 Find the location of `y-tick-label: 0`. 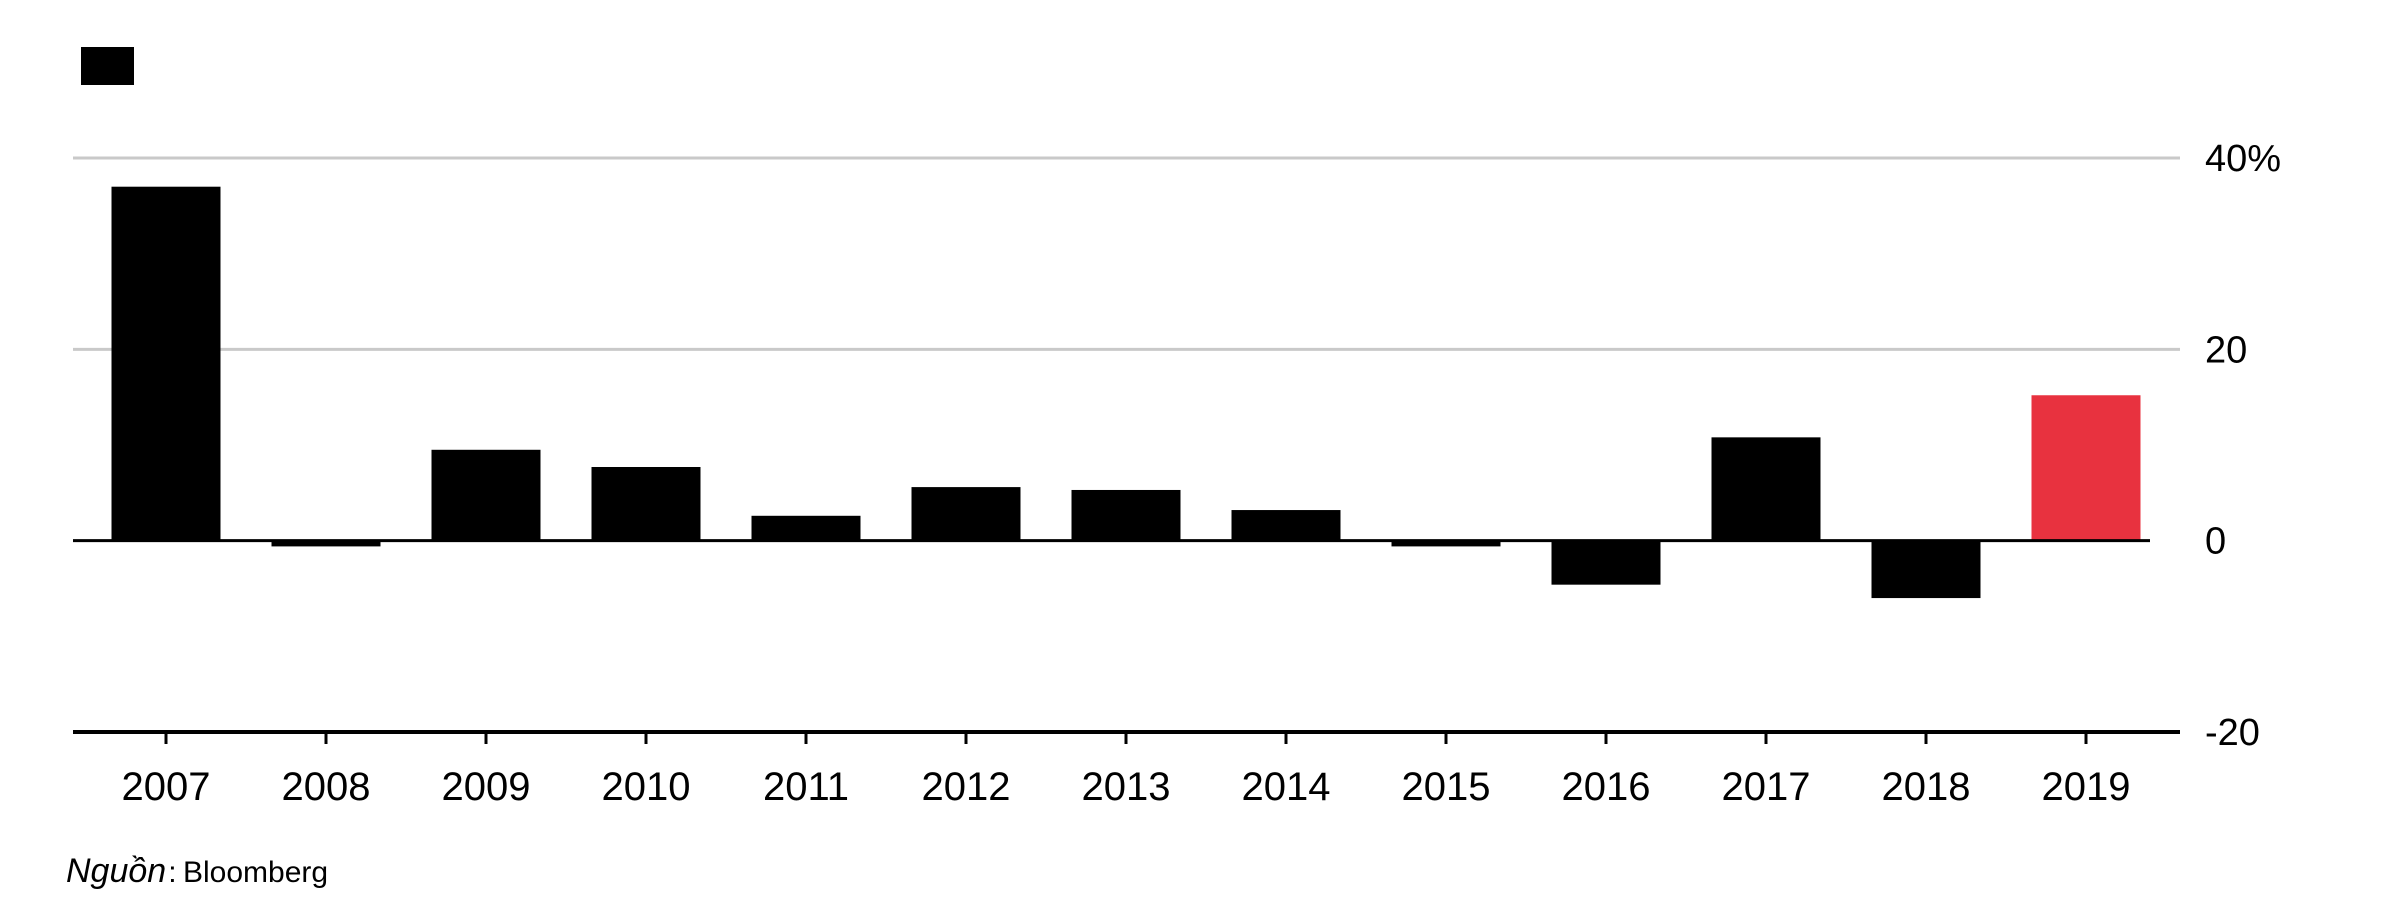

y-tick-label: 0 is located at coordinates (2215, 542).